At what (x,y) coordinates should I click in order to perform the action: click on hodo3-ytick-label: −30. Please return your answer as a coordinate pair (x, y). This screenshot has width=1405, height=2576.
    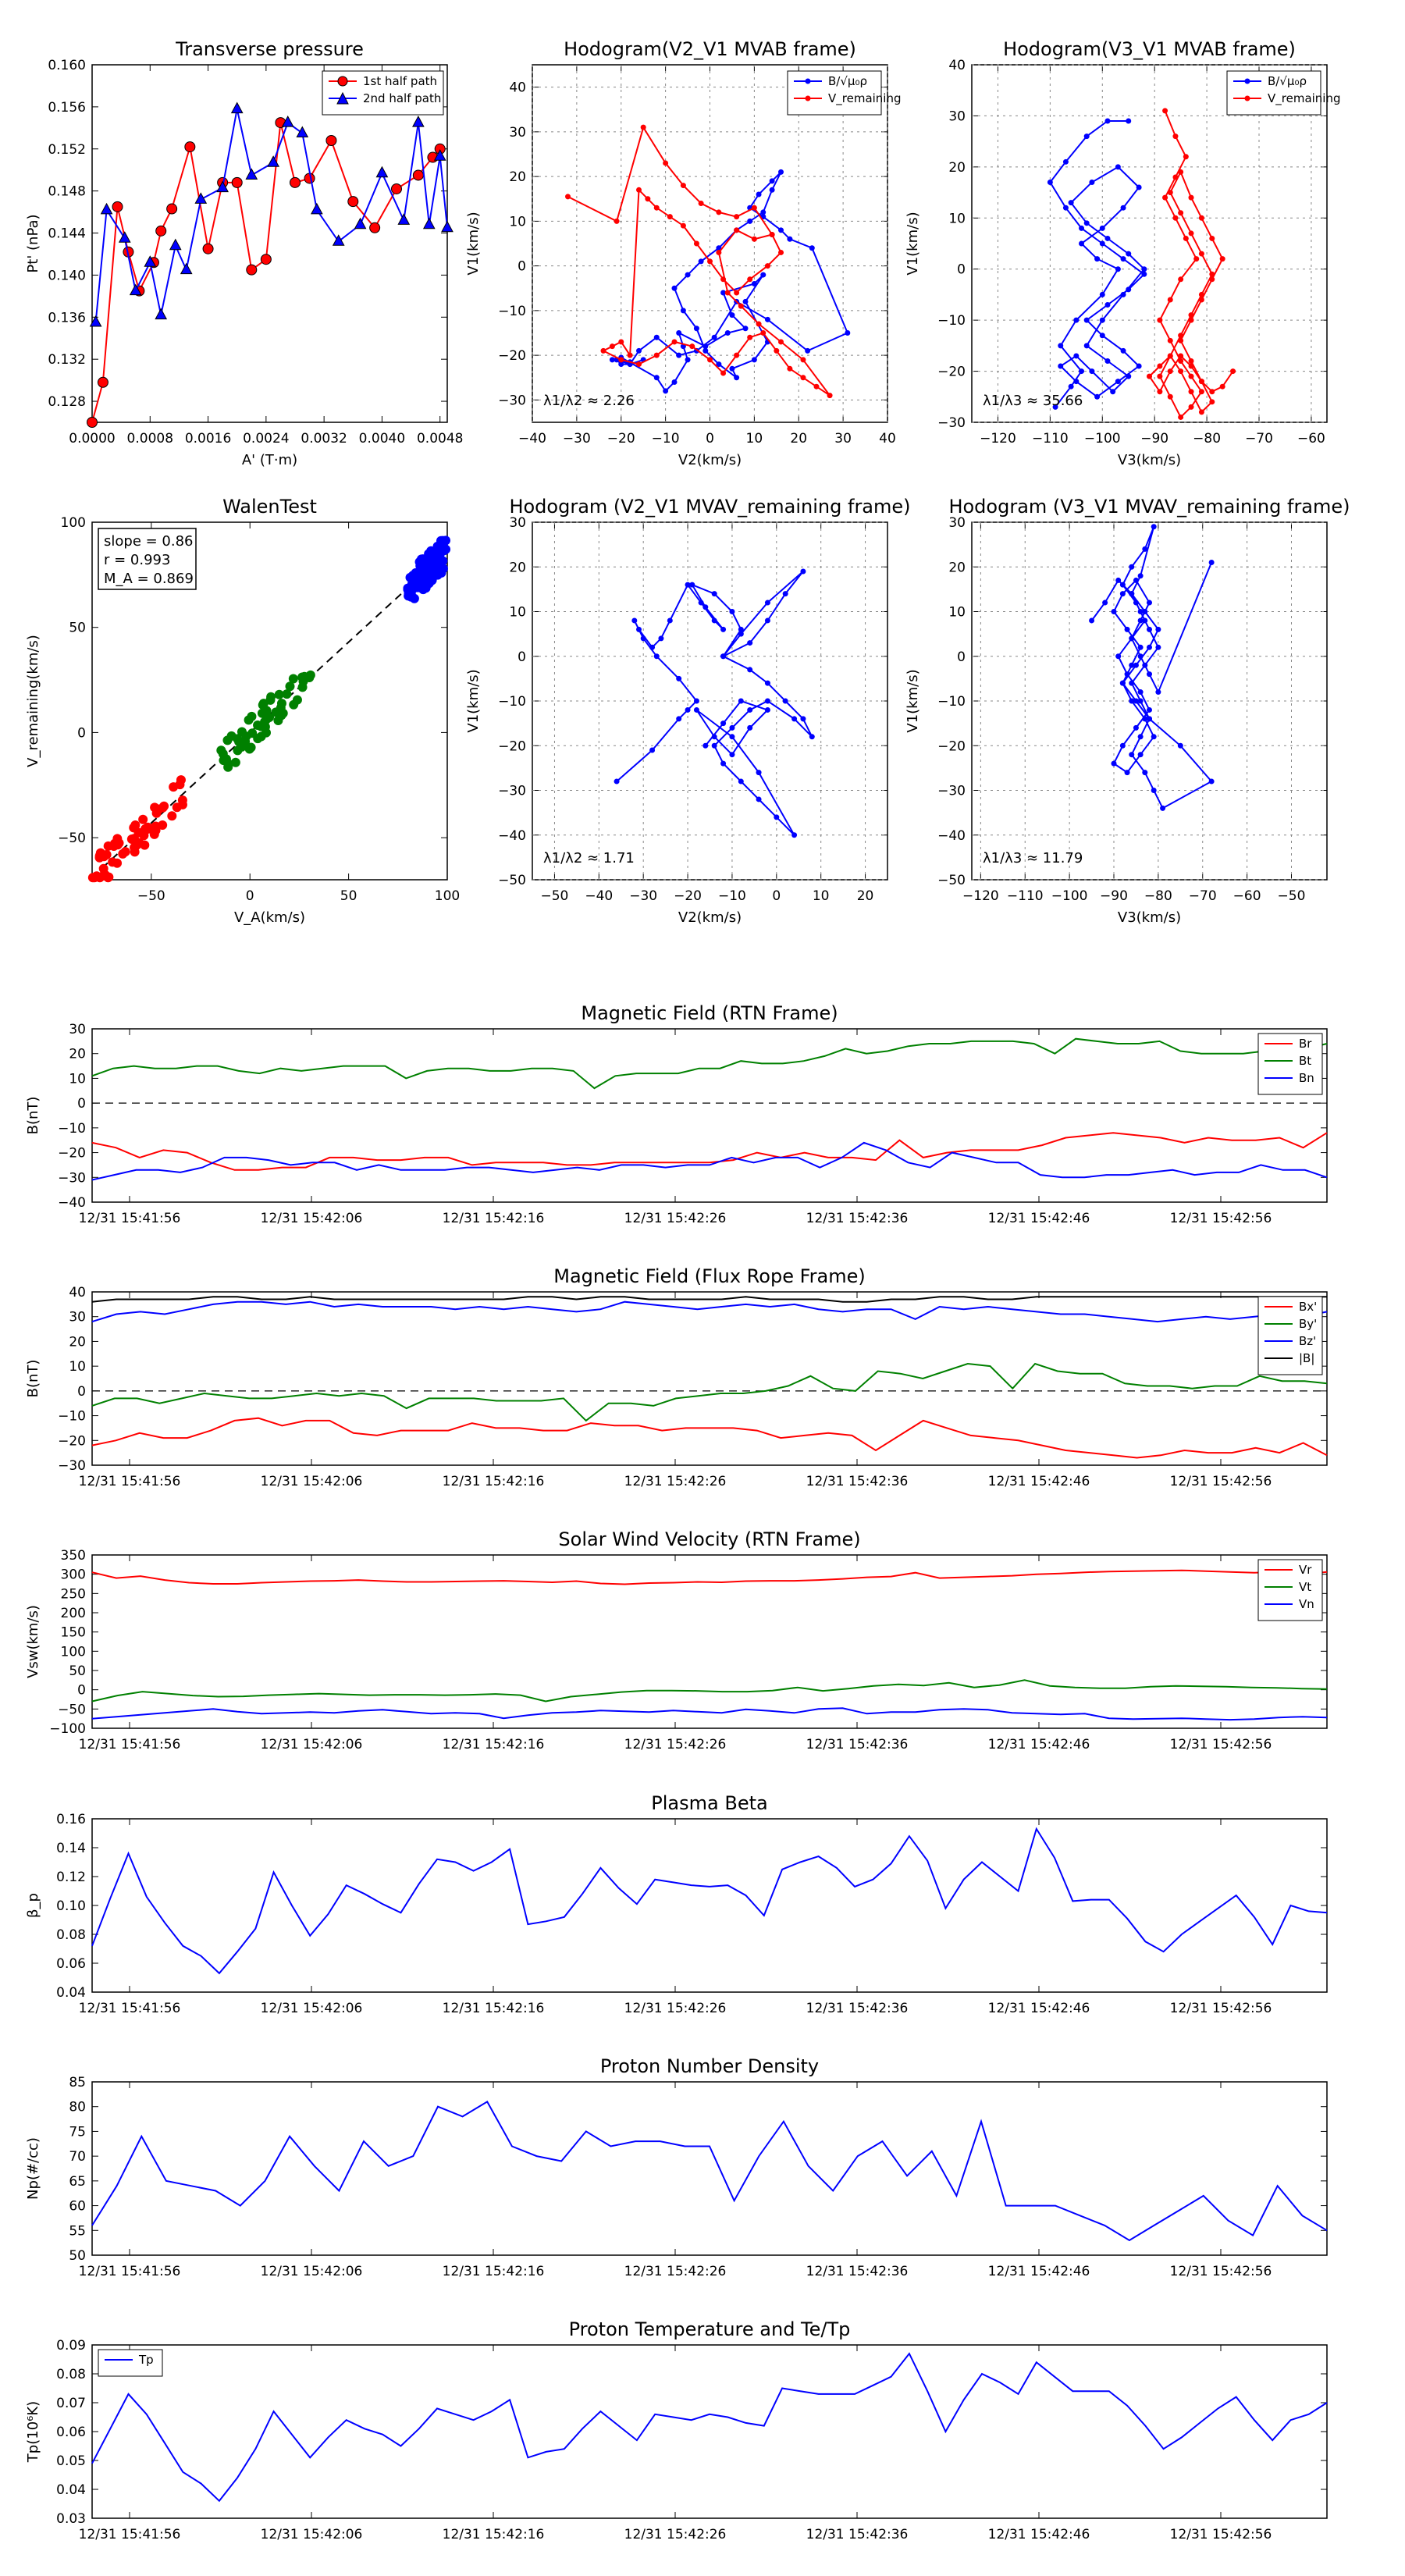
    Looking at the image, I should click on (512, 791).